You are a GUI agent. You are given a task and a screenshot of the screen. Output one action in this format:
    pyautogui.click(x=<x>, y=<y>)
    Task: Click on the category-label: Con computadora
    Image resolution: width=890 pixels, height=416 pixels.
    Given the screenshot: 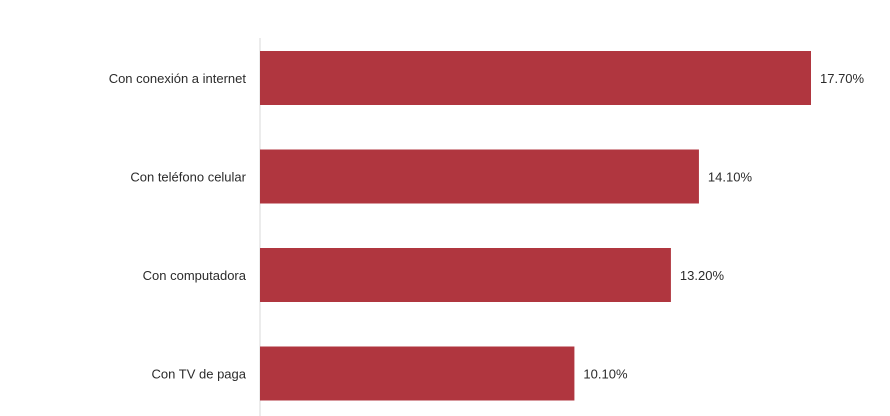 What is the action you would take?
    pyautogui.click(x=195, y=275)
    